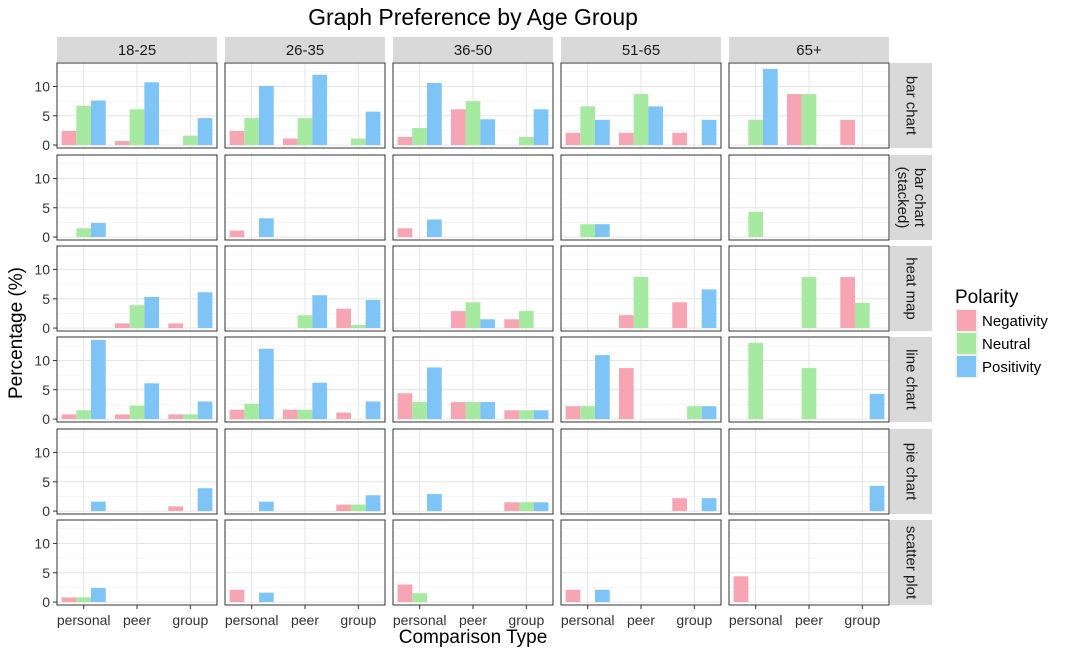 The image size is (1066, 654). What do you see at coordinates (1006, 344) in the screenshot?
I see `legend-label: Neutral` at bounding box center [1006, 344].